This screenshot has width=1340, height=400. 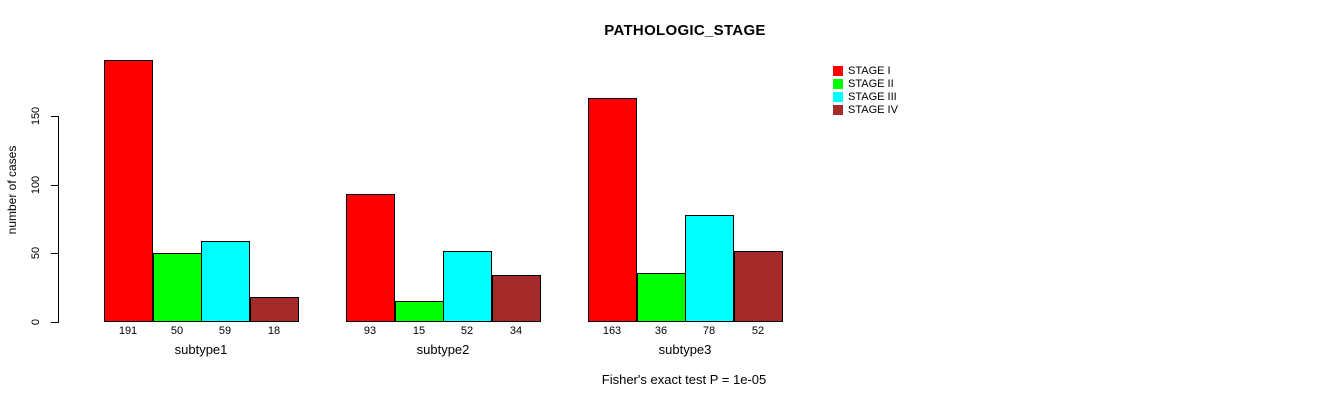 I want to click on legend-item: STAGE III, so click(x=865, y=96).